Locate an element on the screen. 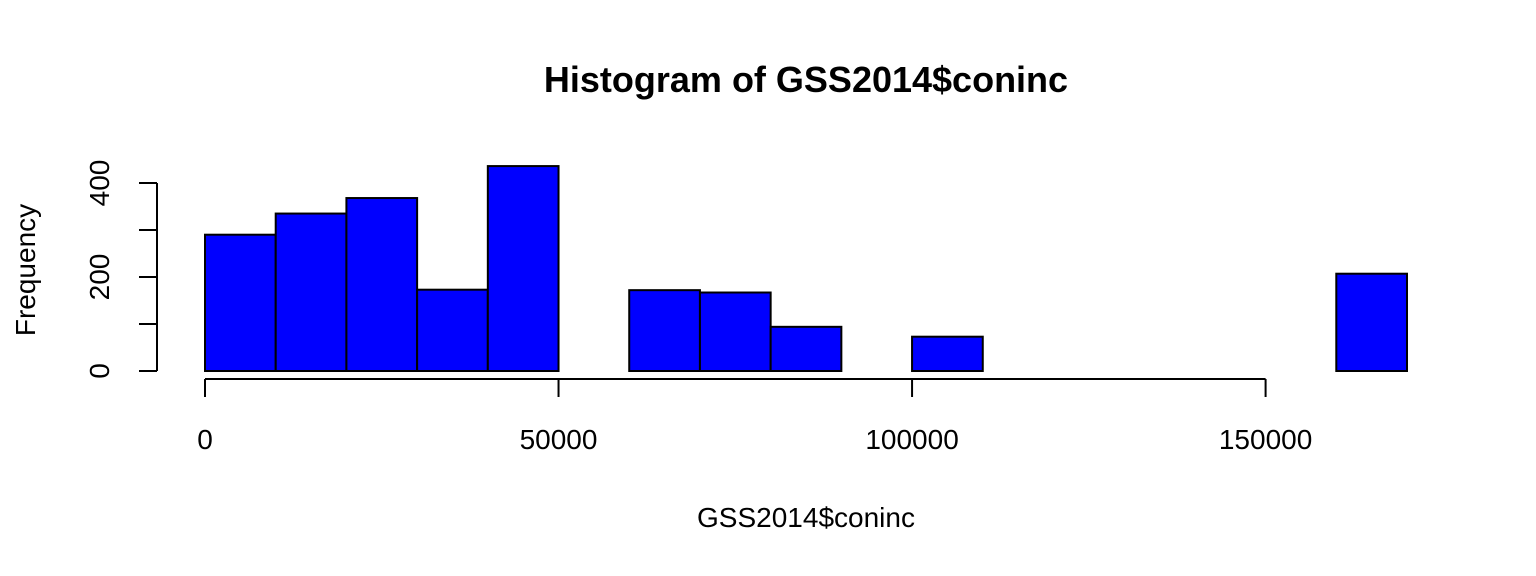  x-axis: 0 50000 100000 150000 is located at coordinates (754, 416).